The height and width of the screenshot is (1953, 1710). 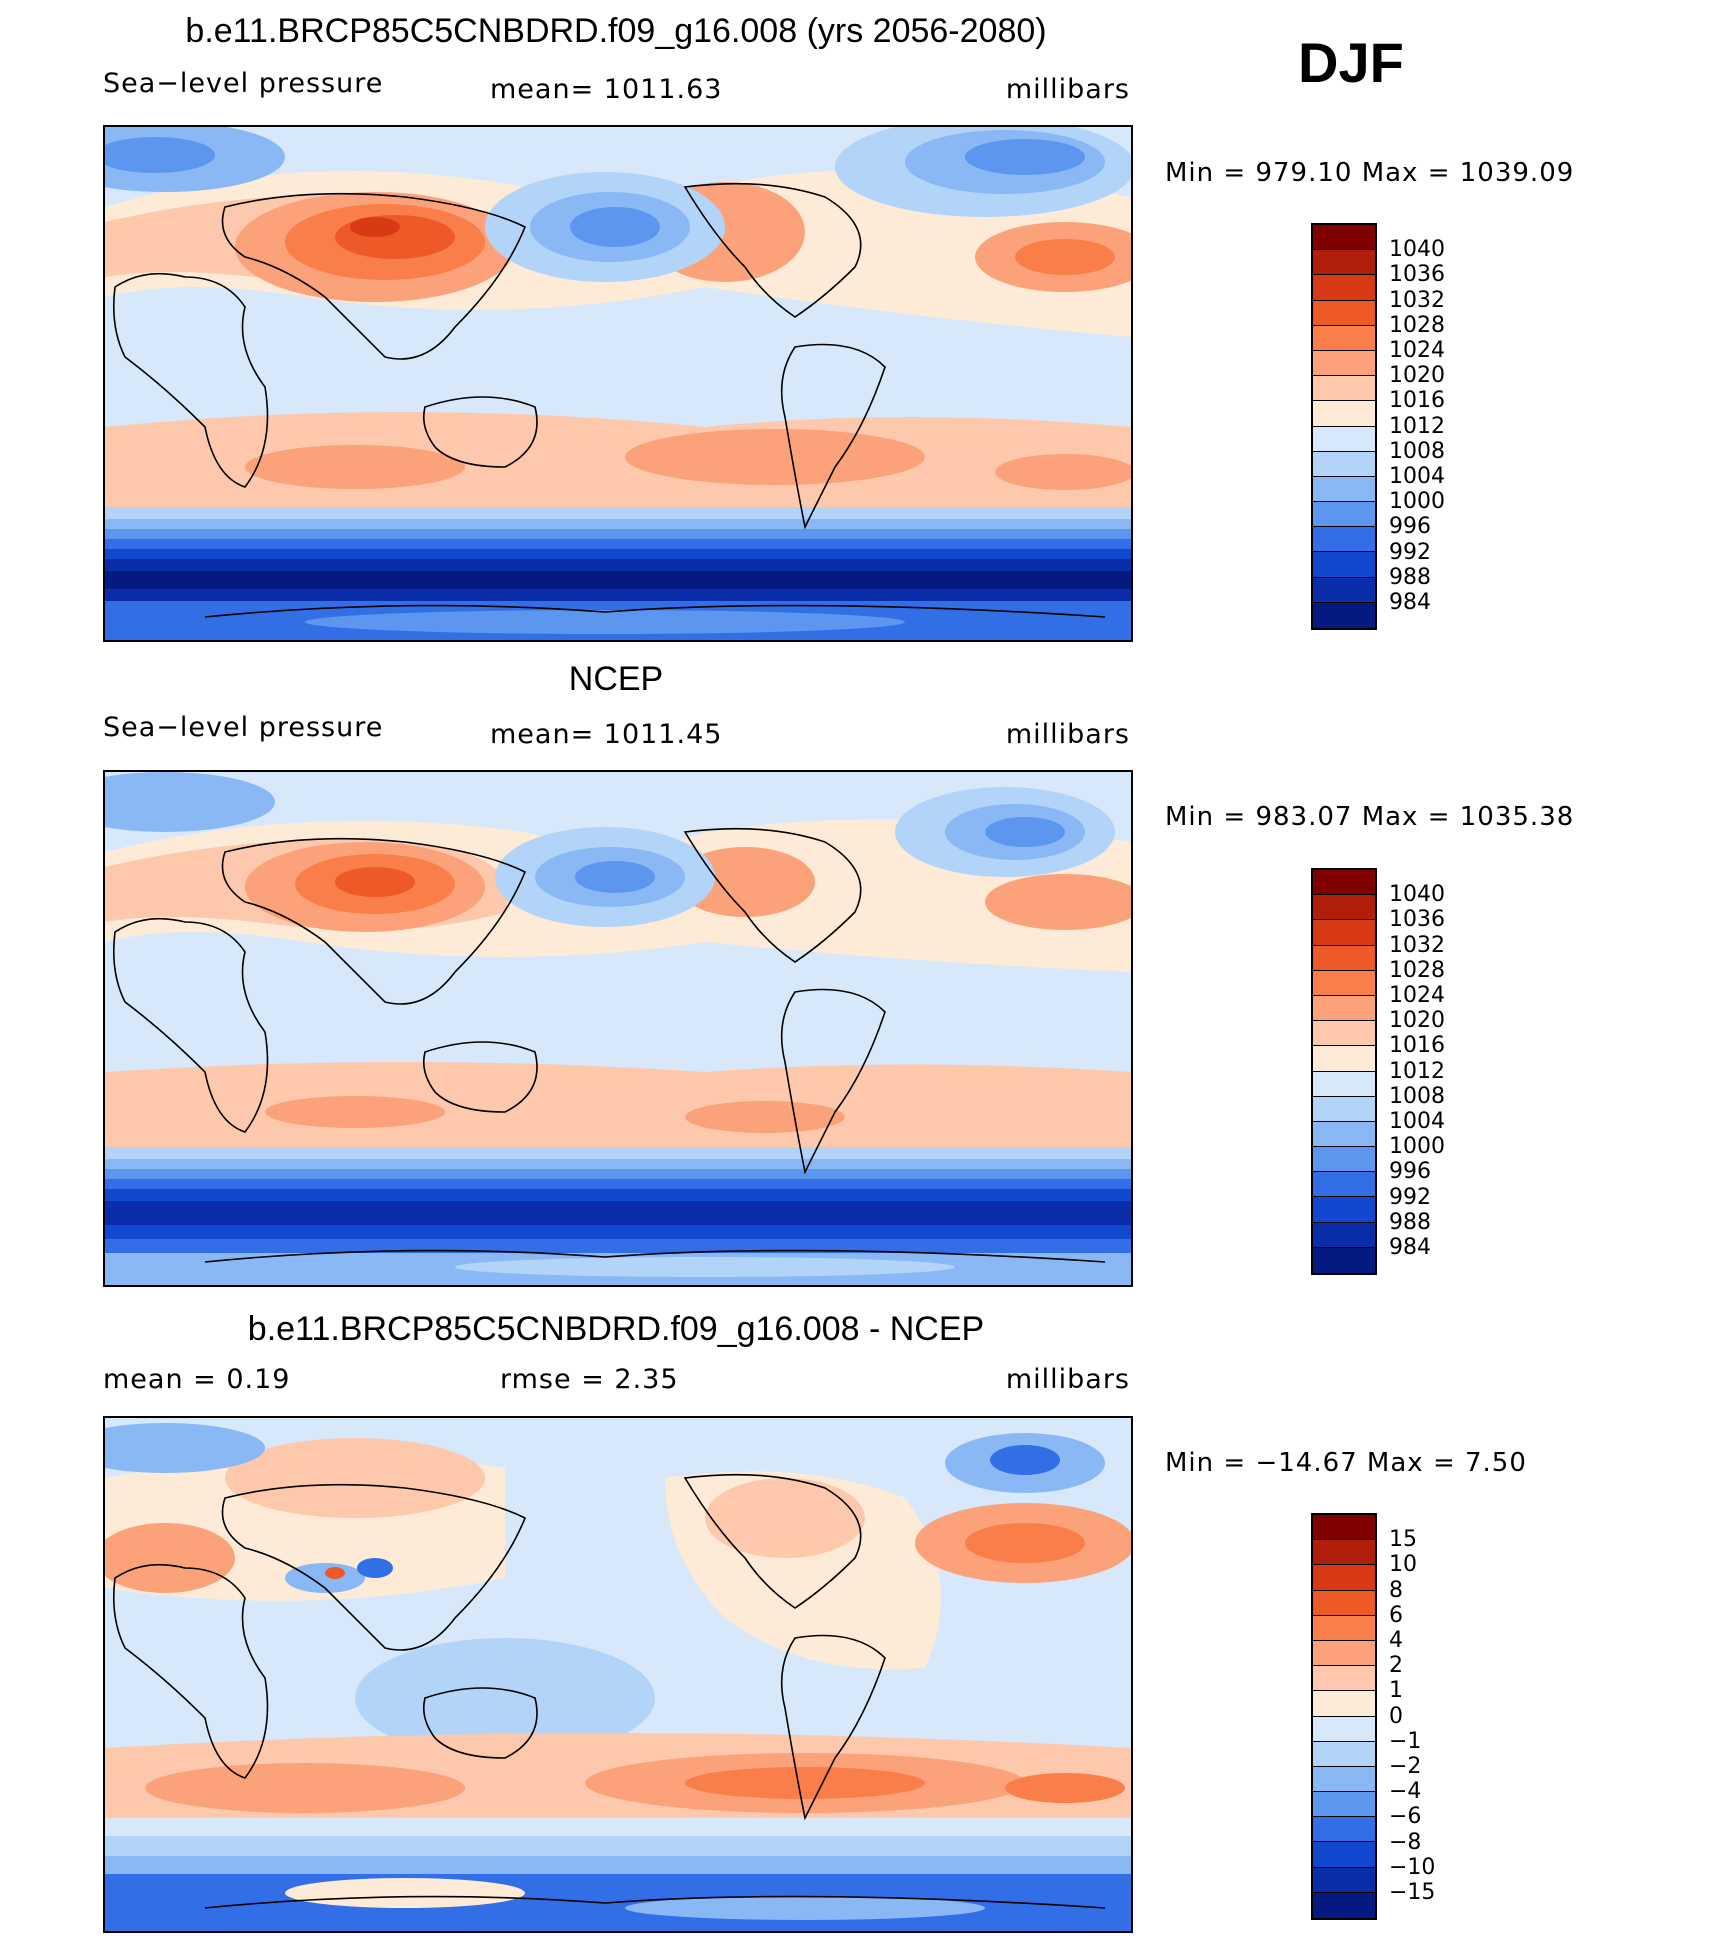 What do you see at coordinates (616, 1329) in the screenshot?
I see `panel-3-title: b.e11.BRCP85C5CNBDRD.f09_g16.008 - NCEP` at bounding box center [616, 1329].